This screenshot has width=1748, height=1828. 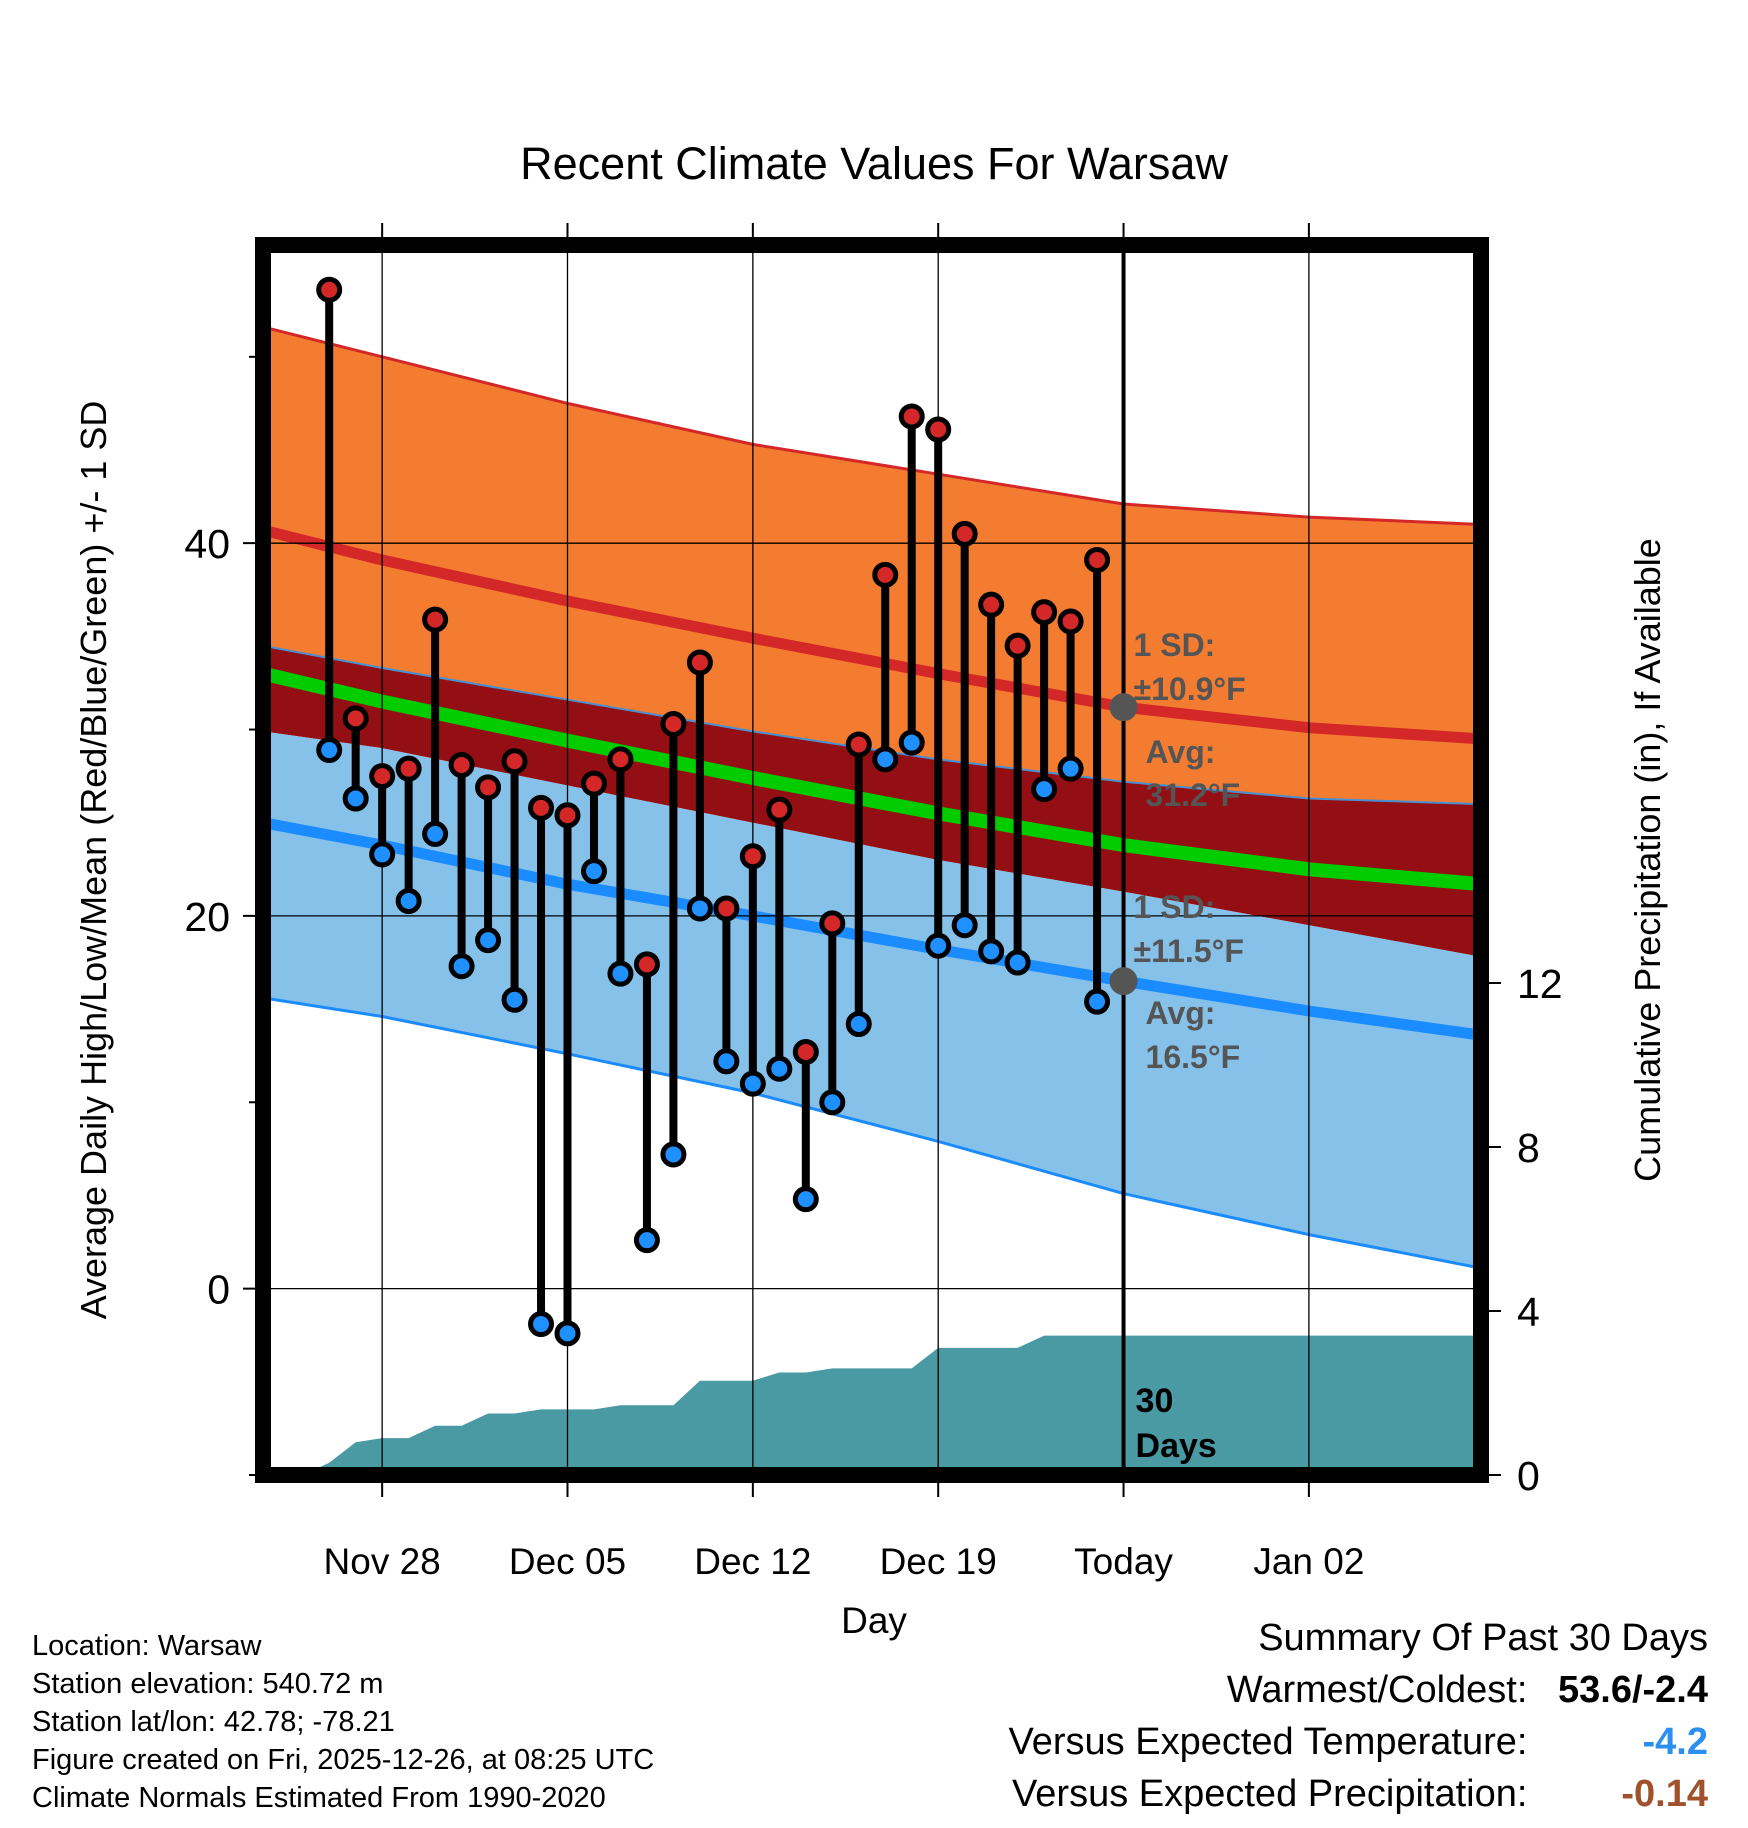 What do you see at coordinates (1308, 1561) in the screenshot?
I see `x-tick-label: Jan 02` at bounding box center [1308, 1561].